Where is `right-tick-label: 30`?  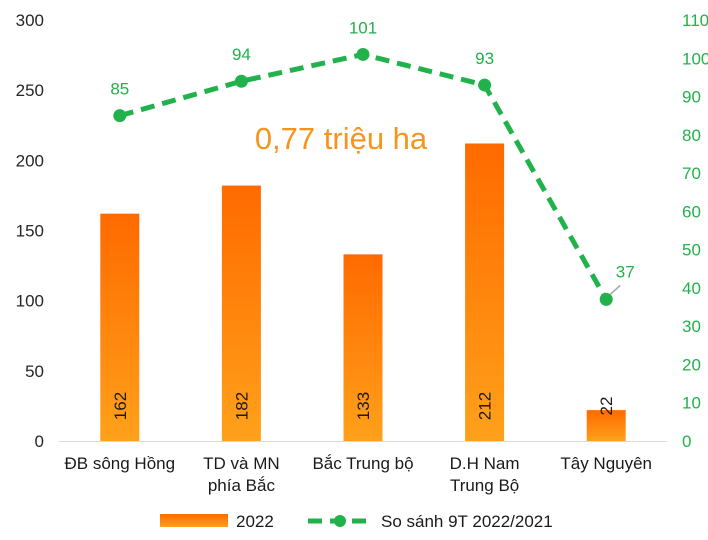 right-tick-label: 30 is located at coordinates (691, 326).